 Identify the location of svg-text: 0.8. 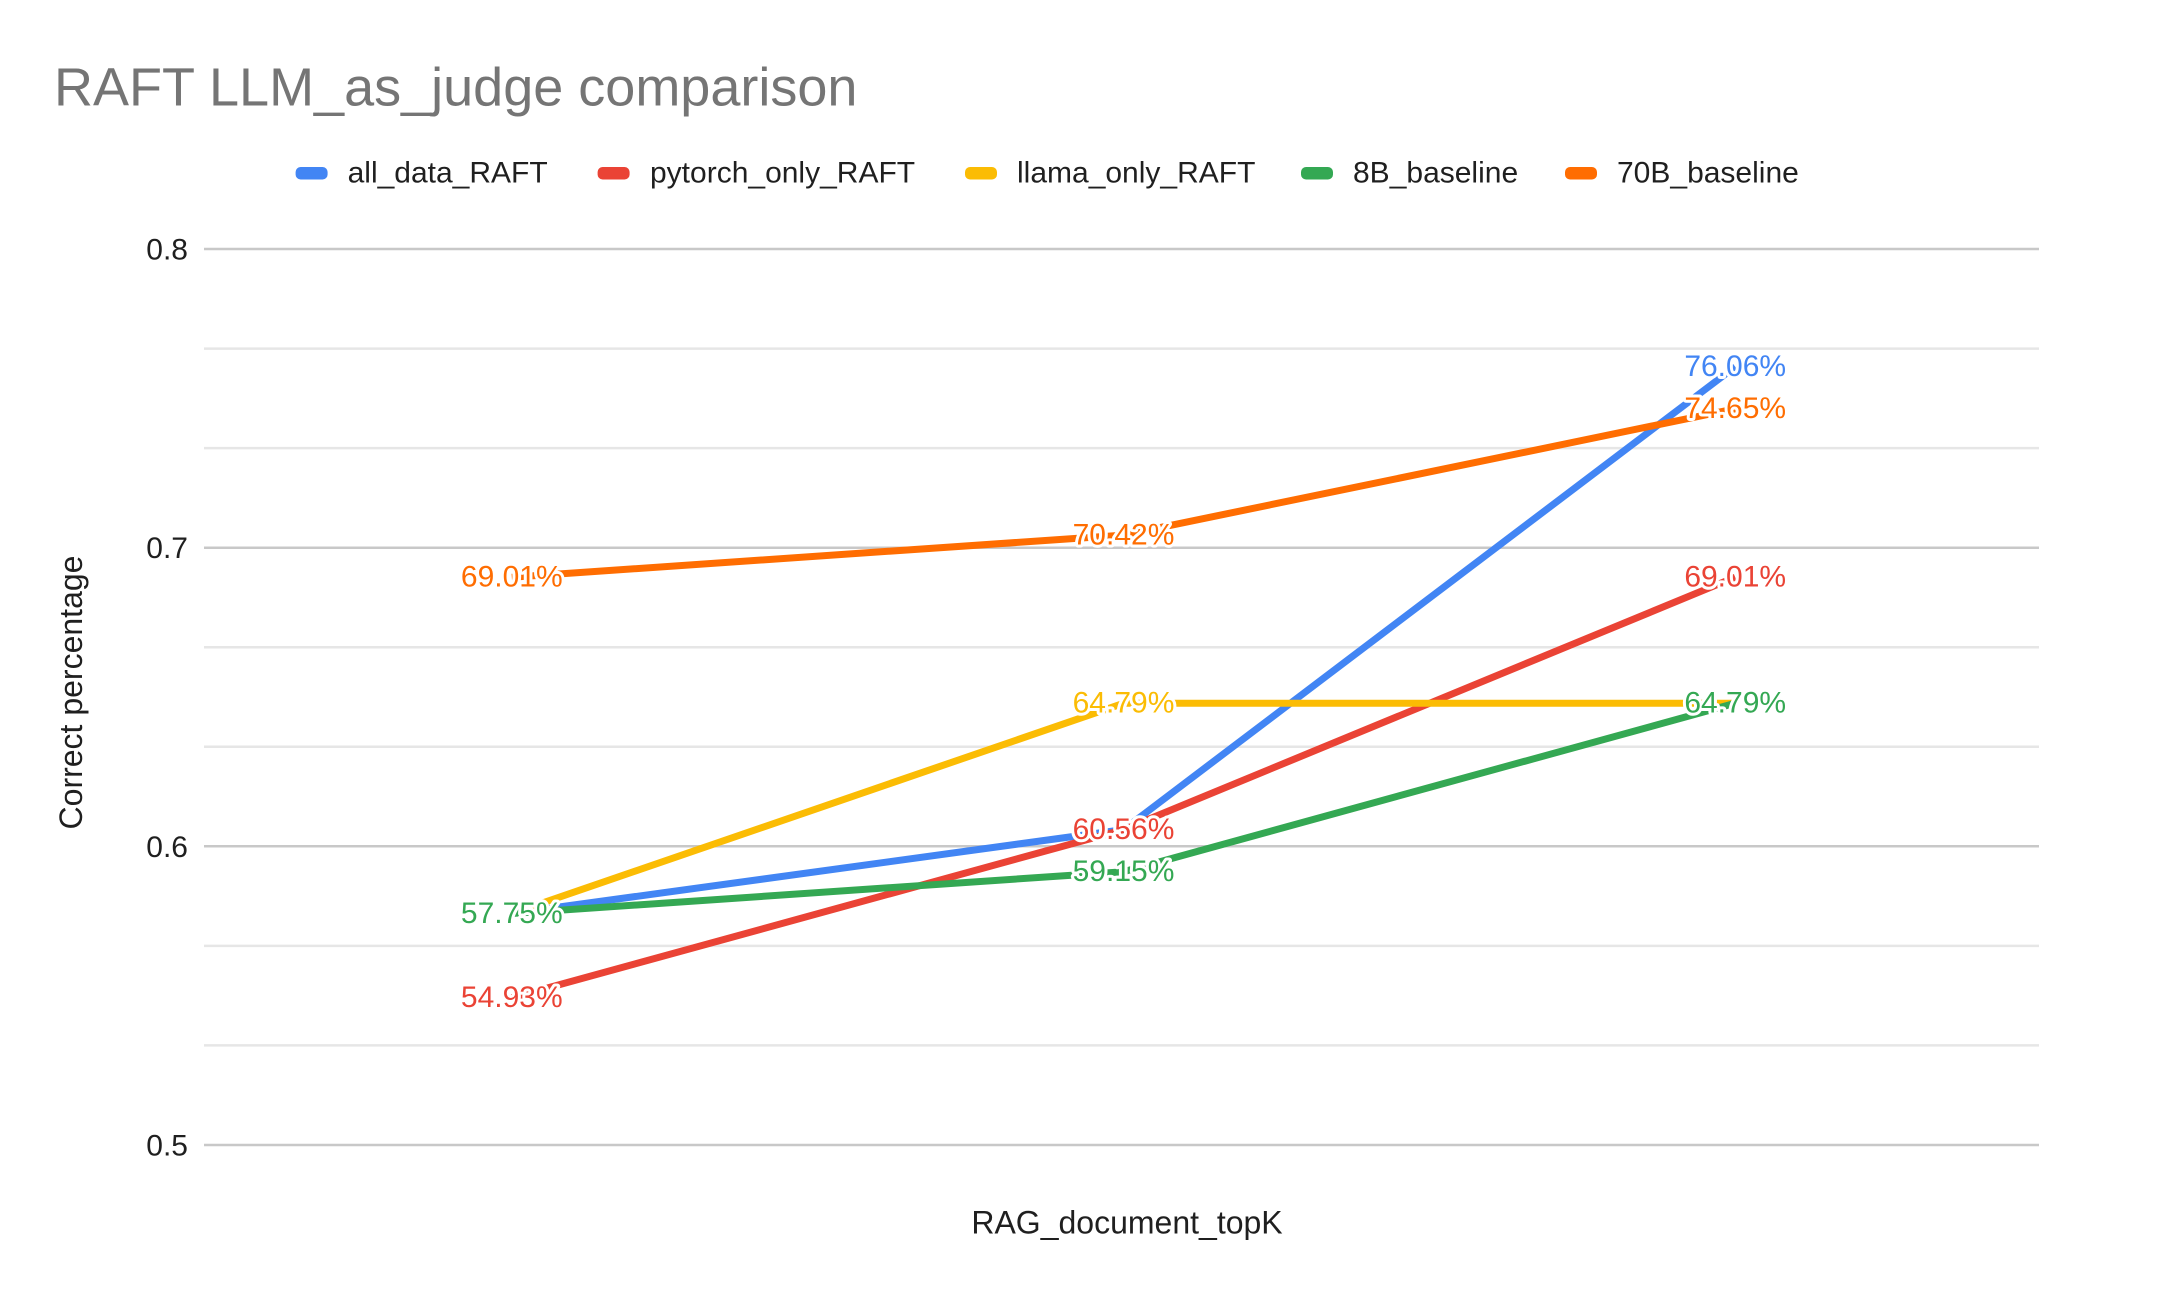
(167, 250).